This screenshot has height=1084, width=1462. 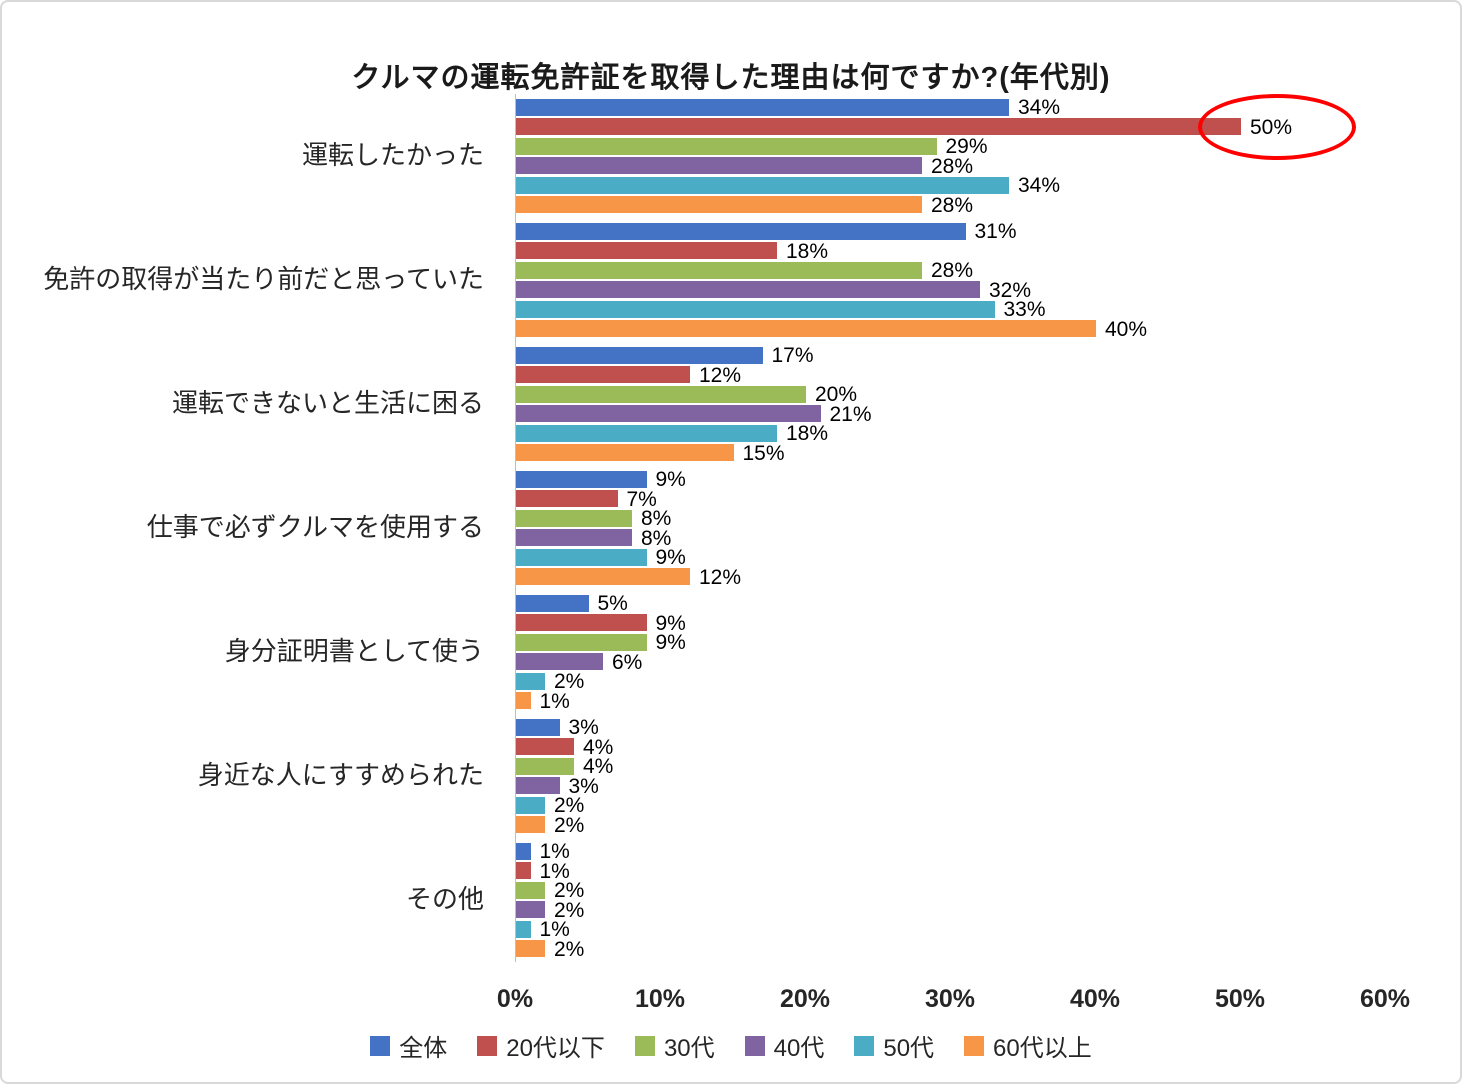 What do you see at coordinates (1240, 999) in the screenshot?
I see `x-axis-tick-label: 50%` at bounding box center [1240, 999].